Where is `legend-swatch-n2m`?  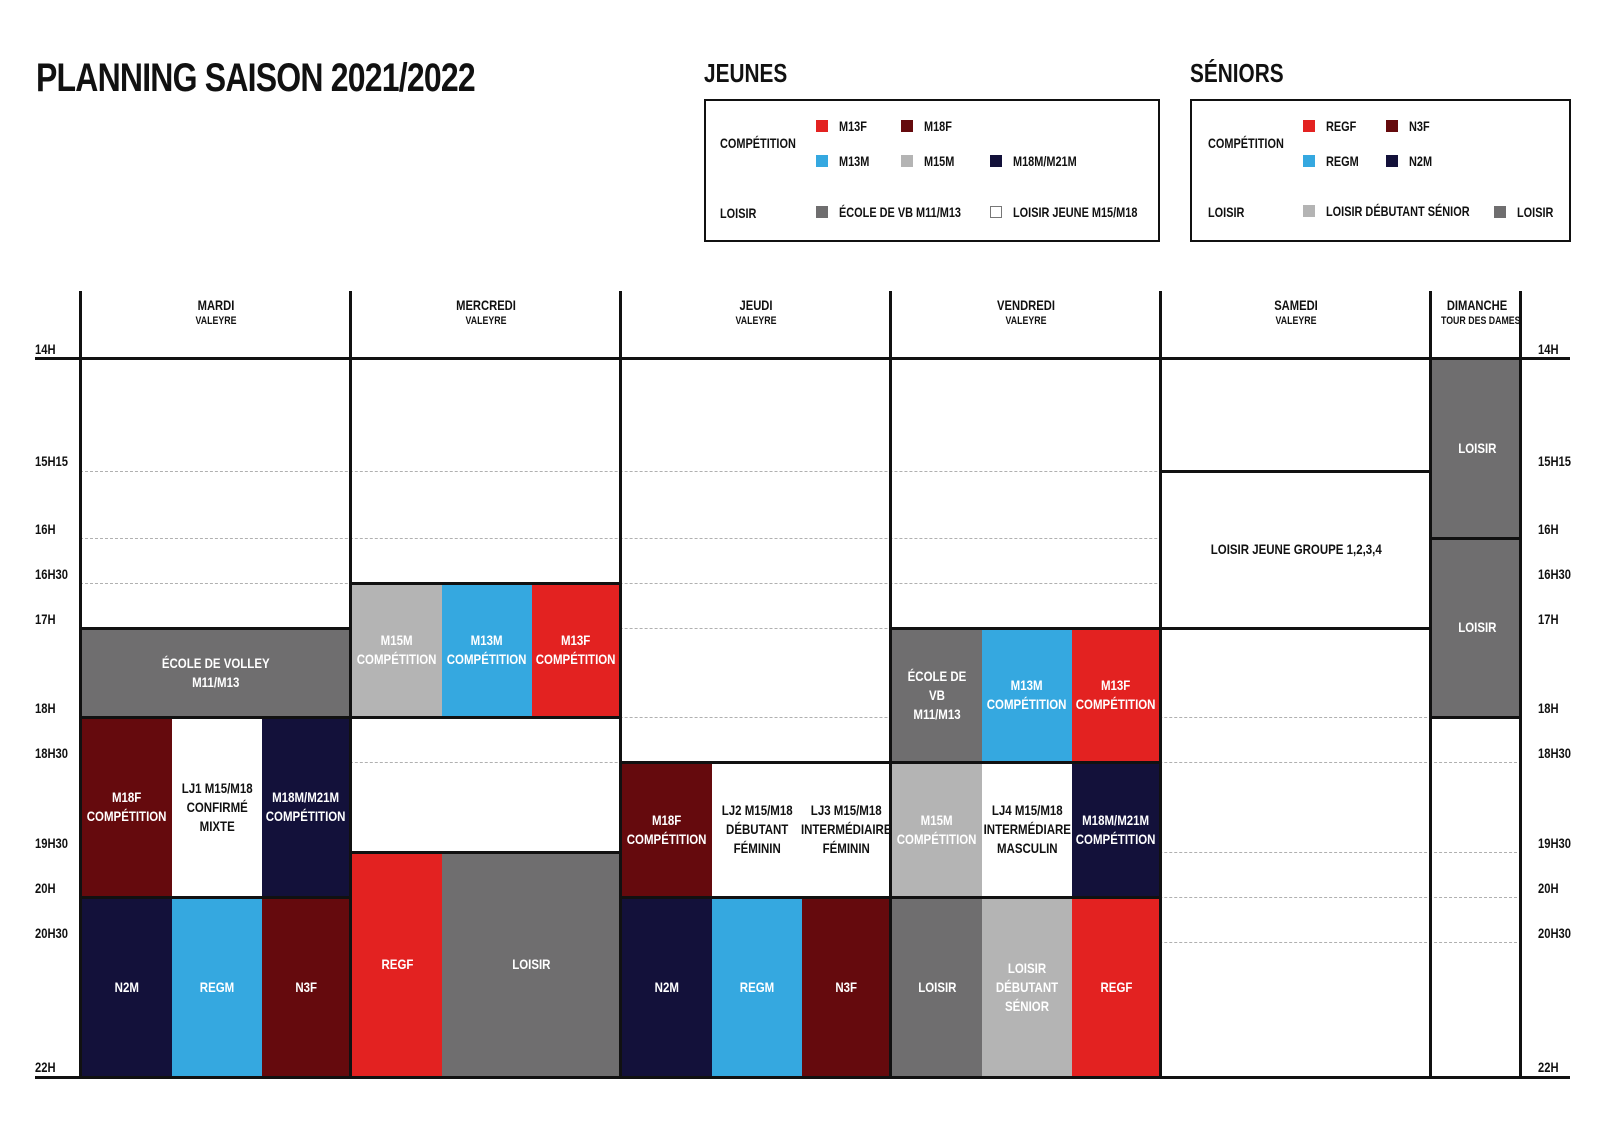
legend-swatch-n2m is located at coordinates (1392, 161).